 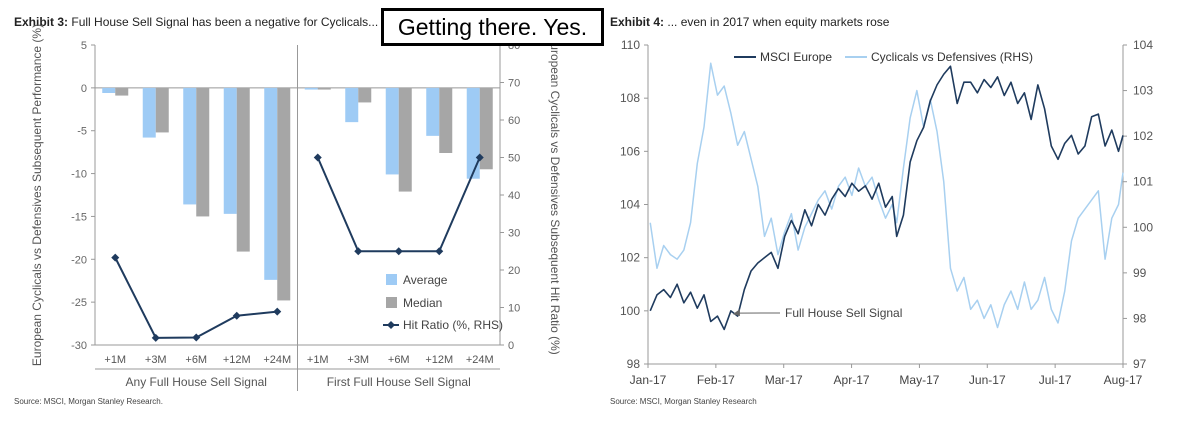 What do you see at coordinates (987, 380) in the screenshot?
I see `x-tick-label: Jun-17` at bounding box center [987, 380].